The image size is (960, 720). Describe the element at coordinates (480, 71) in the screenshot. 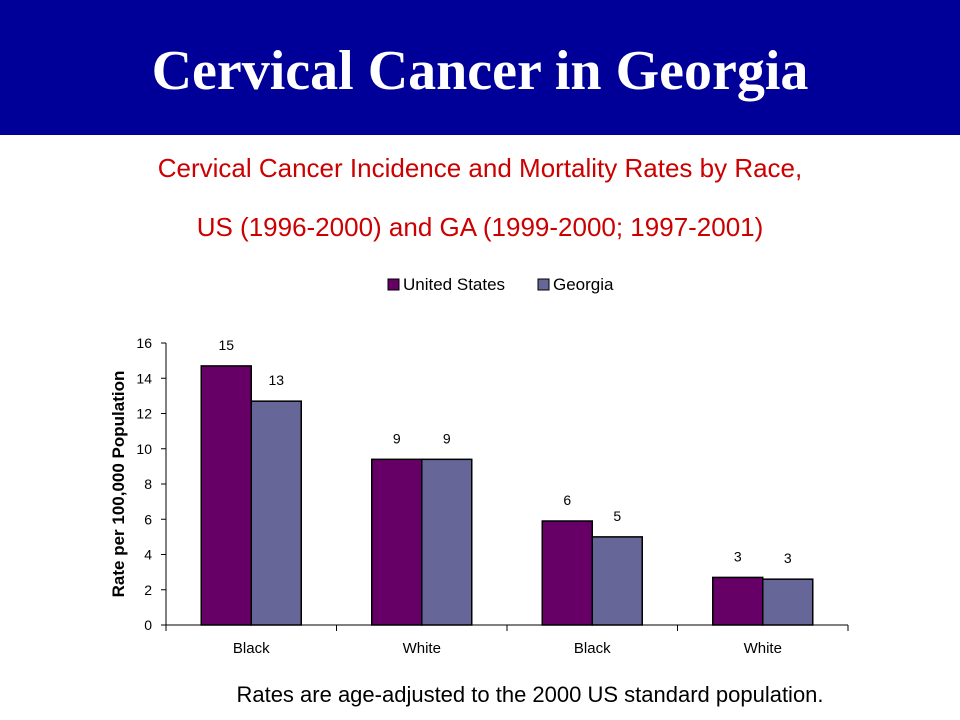

I see `slide-title: Cervical Cancer in Georgia` at that location.